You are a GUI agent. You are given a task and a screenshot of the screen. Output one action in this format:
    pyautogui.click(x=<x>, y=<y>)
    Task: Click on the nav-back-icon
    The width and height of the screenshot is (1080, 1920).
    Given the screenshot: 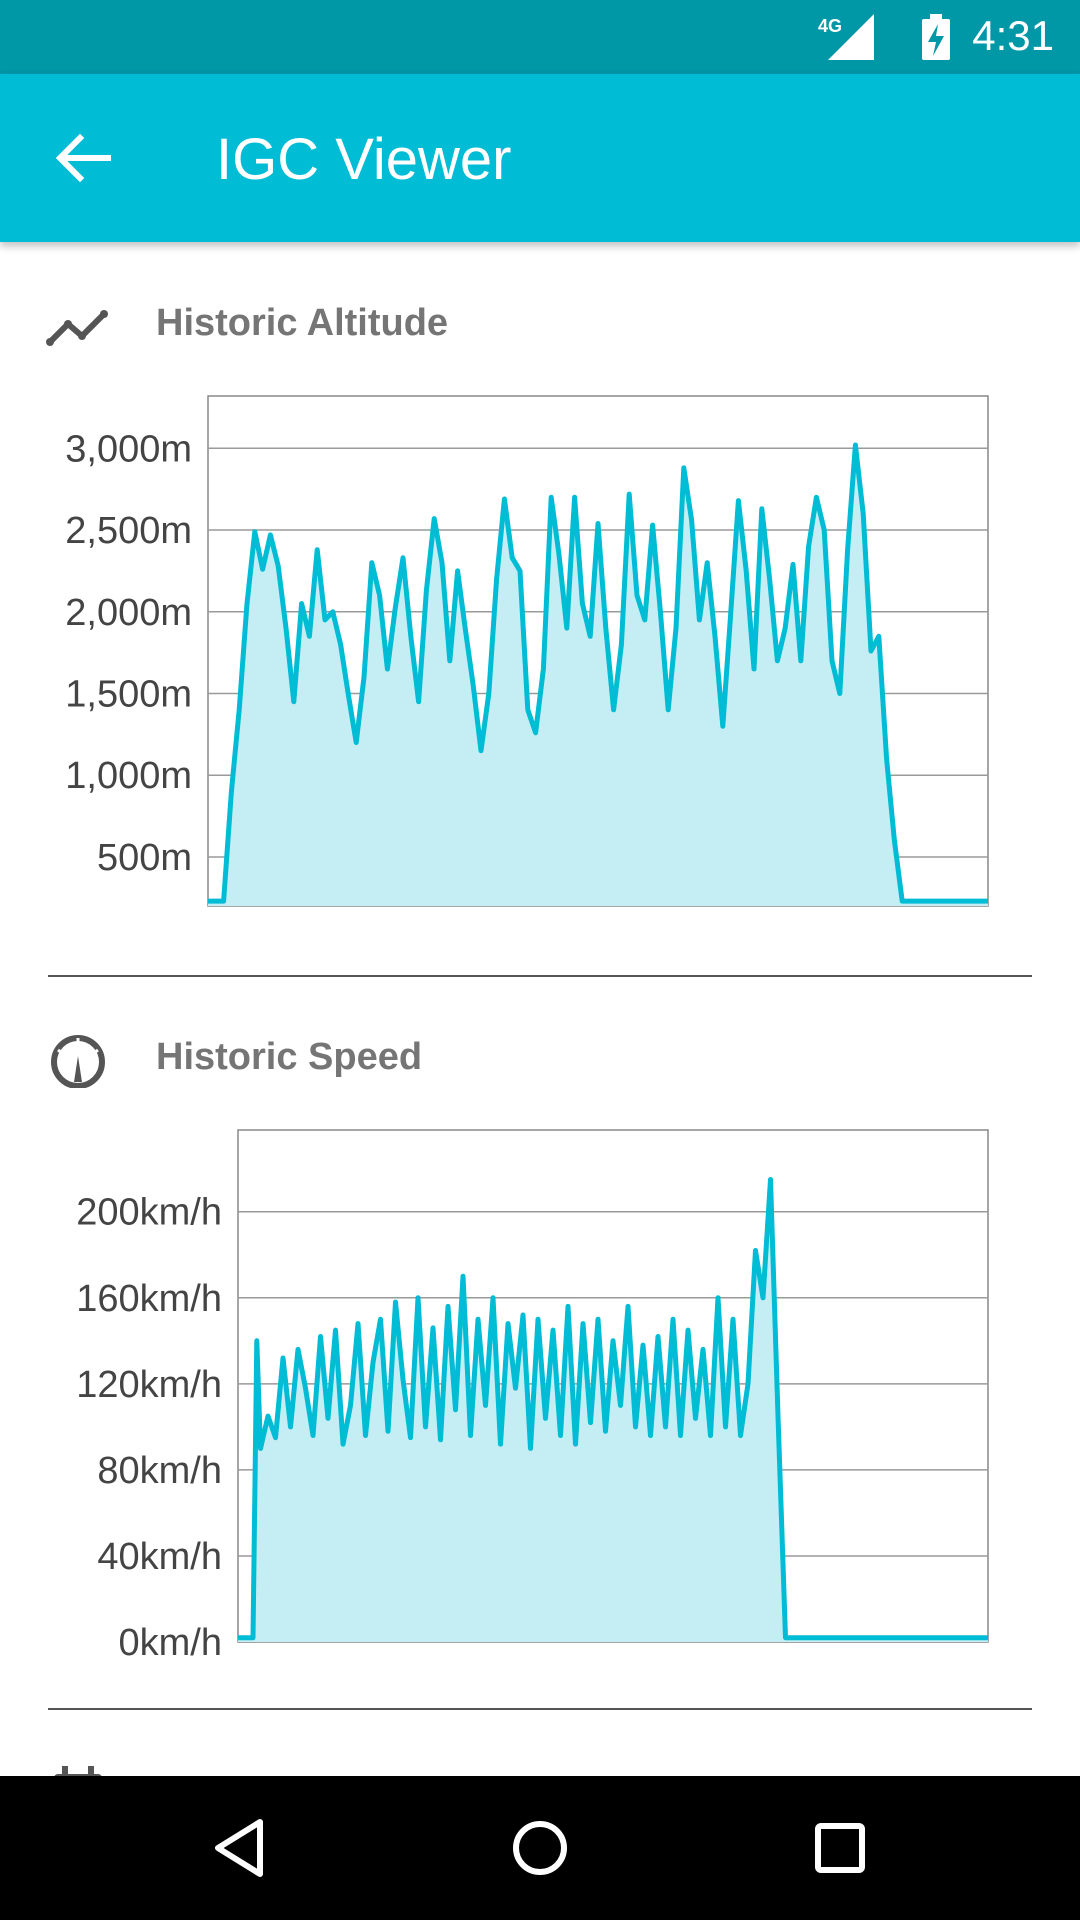 What is the action you would take?
    pyautogui.click(x=239, y=1848)
    